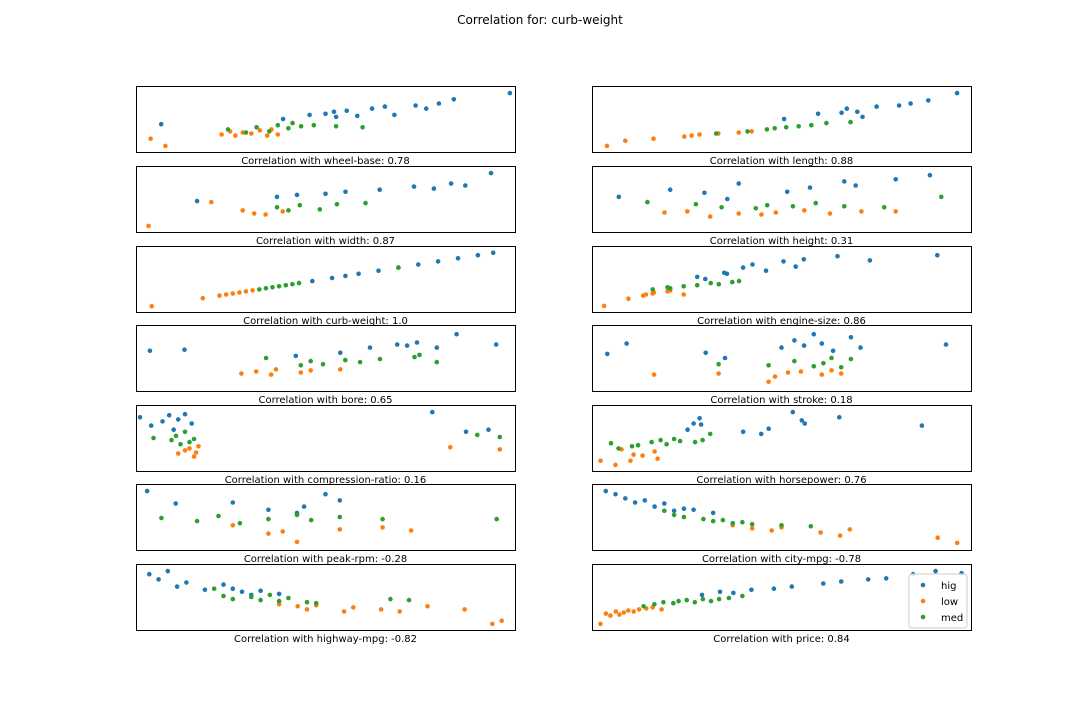 The image size is (1080, 720). I want to click on panel-compression-ratio: Correlation with compression-ratio: 0.16, so click(326, 445).